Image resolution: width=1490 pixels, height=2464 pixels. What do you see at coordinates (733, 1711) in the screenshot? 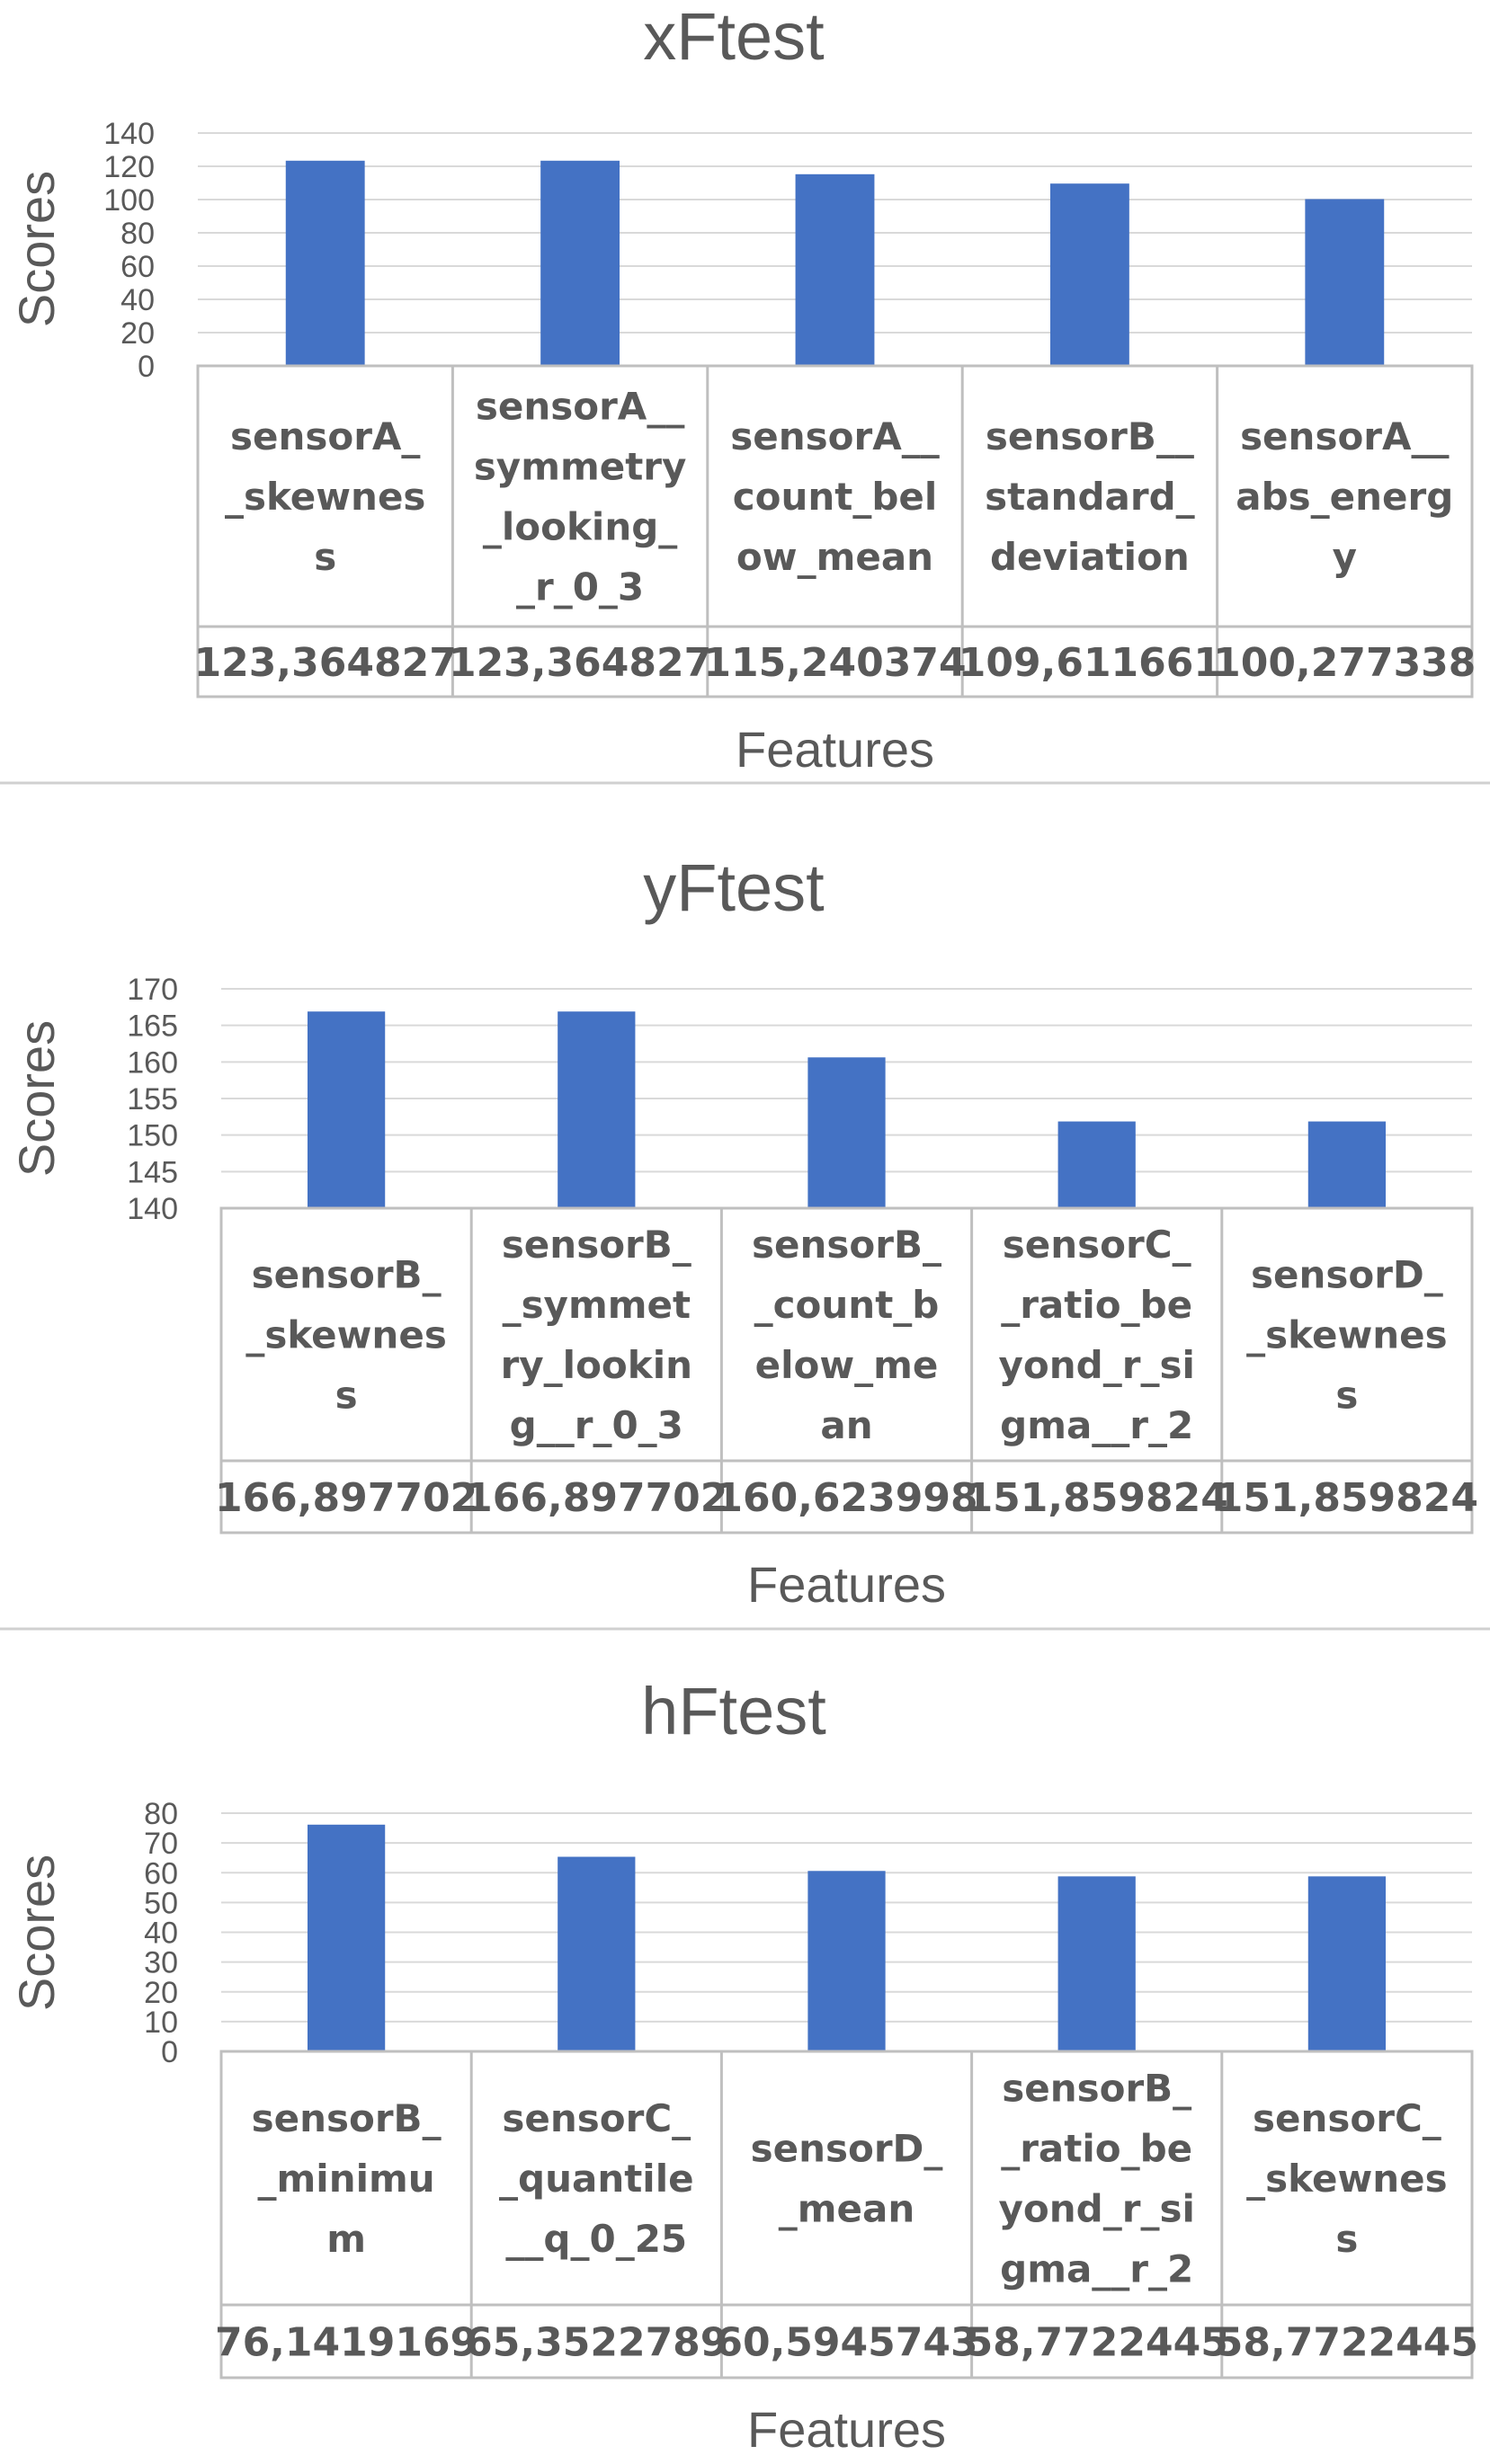
I see `chart-title: hFtest` at bounding box center [733, 1711].